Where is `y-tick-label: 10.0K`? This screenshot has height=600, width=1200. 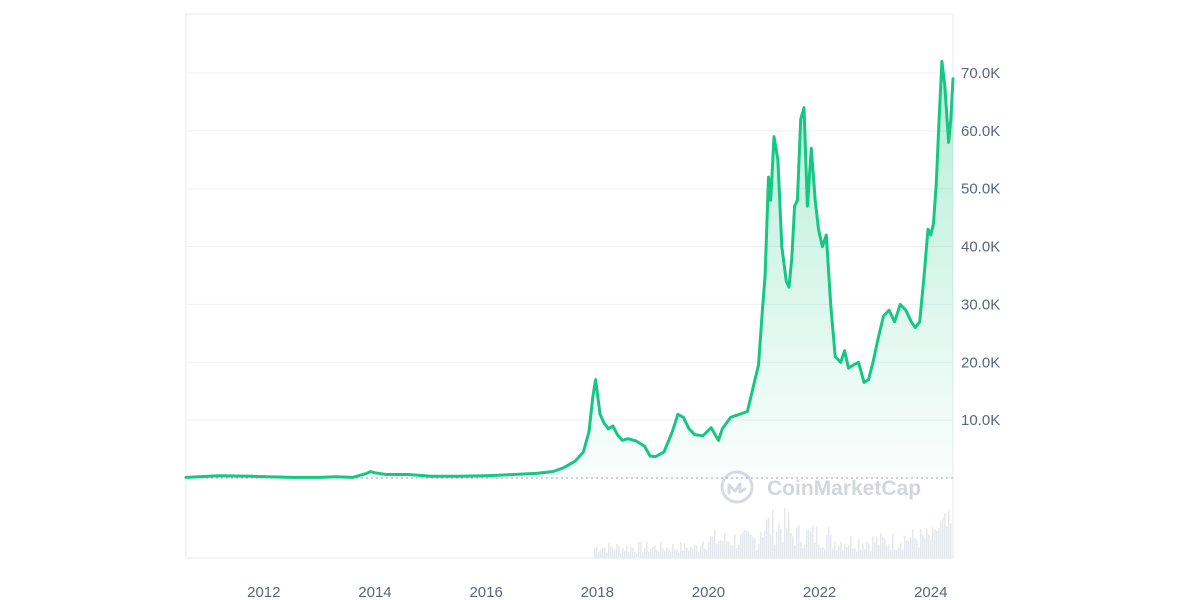
y-tick-label: 10.0K is located at coordinates (980, 420).